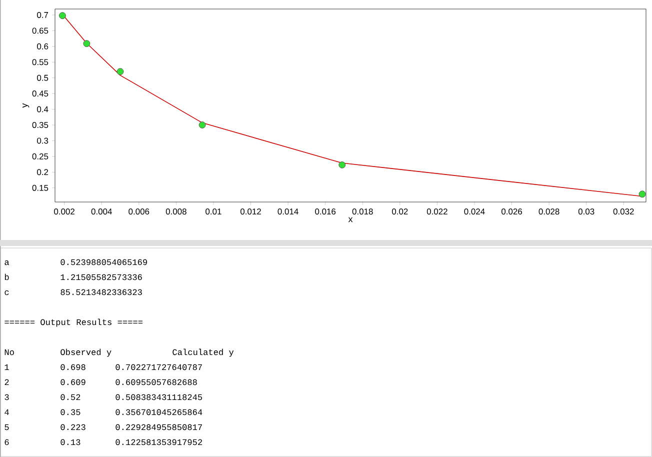  What do you see at coordinates (203, 352) in the screenshot?
I see `text: Calculated y` at bounding box center [203, 352].